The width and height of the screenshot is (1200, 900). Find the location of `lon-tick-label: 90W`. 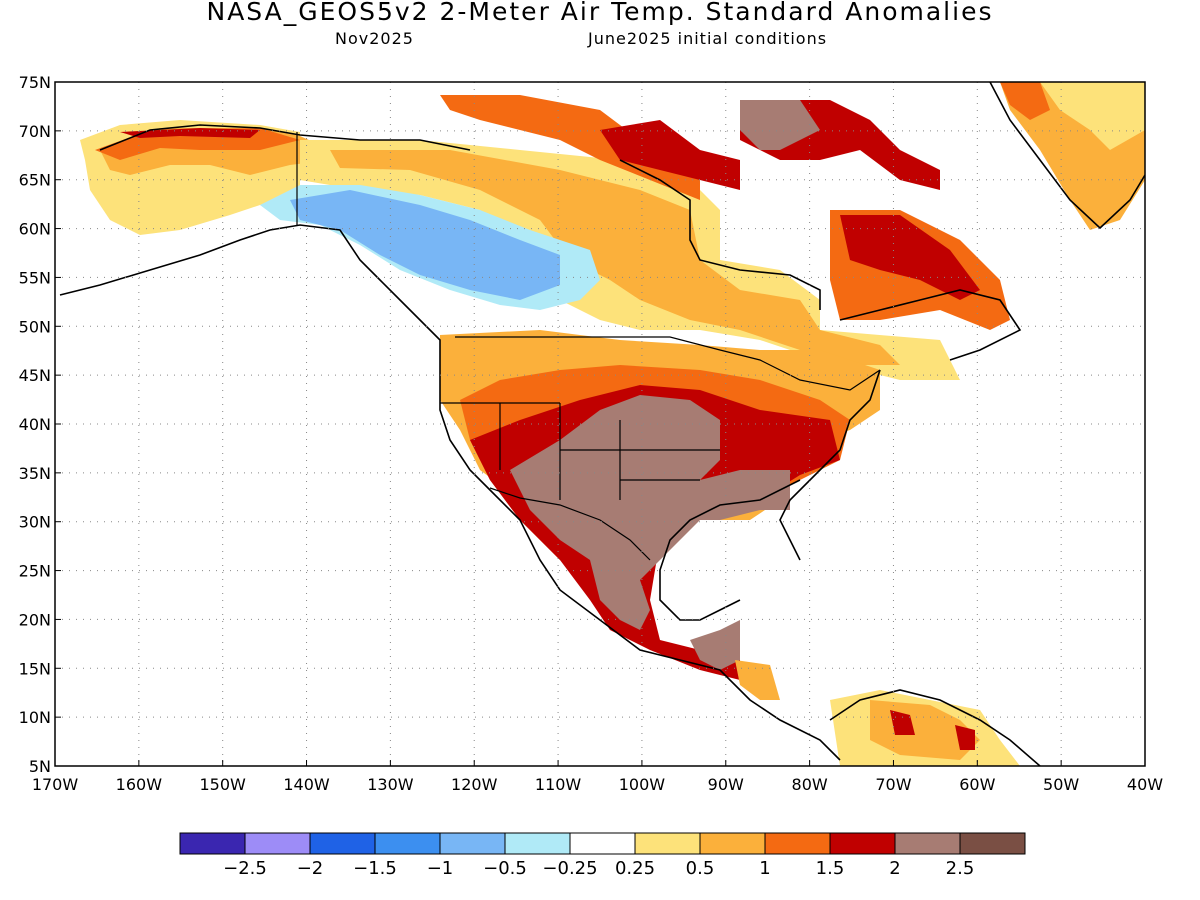

lon-tick-label: 90W is located at coordinates (726, 784).